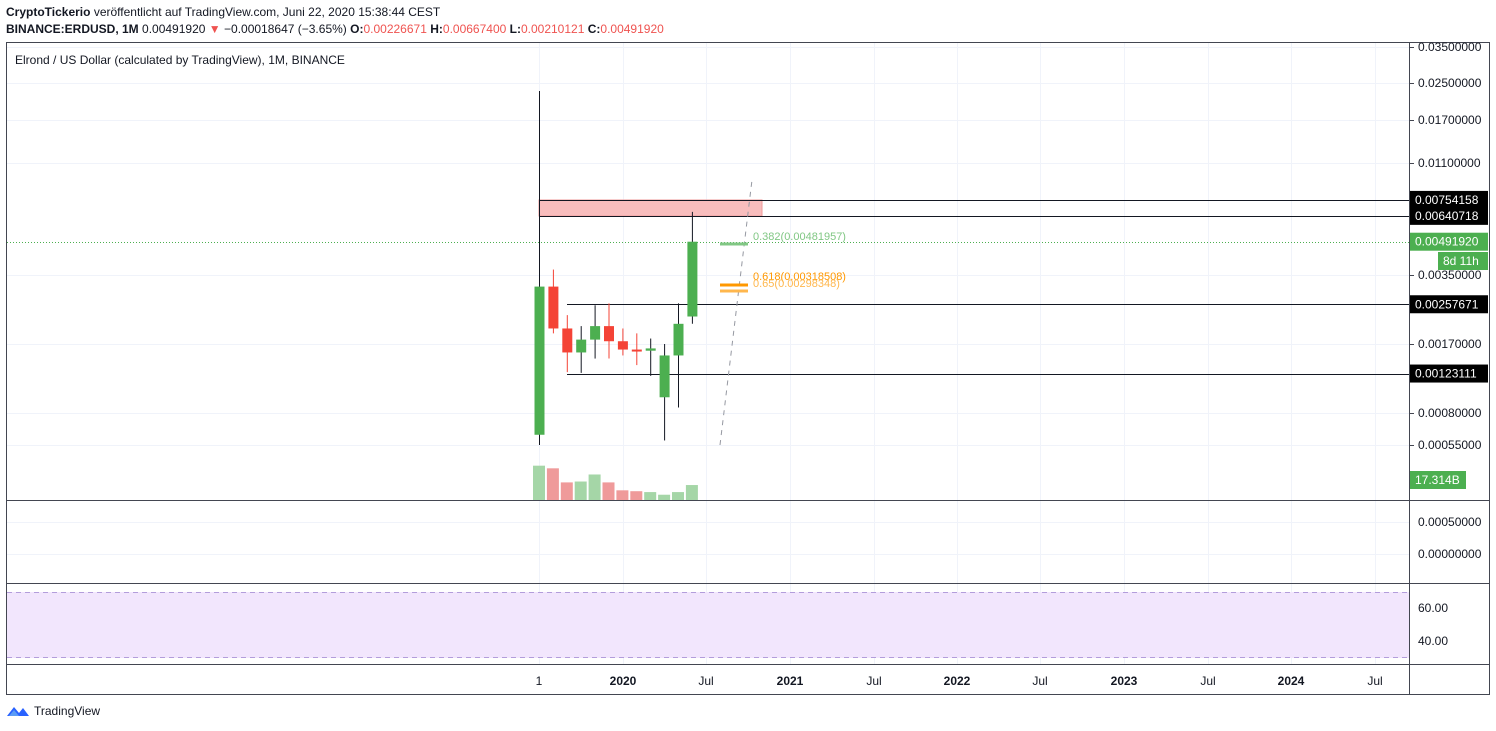  I want to click on author-name: CryptoTickerio, so click(48, 12).